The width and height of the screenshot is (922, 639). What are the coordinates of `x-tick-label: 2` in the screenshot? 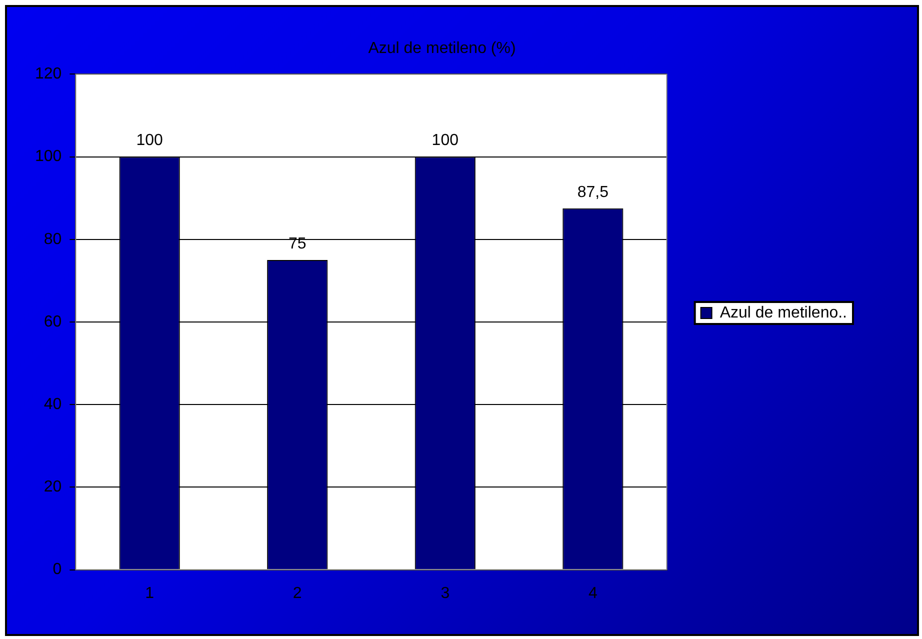 It's located at (297, 593).